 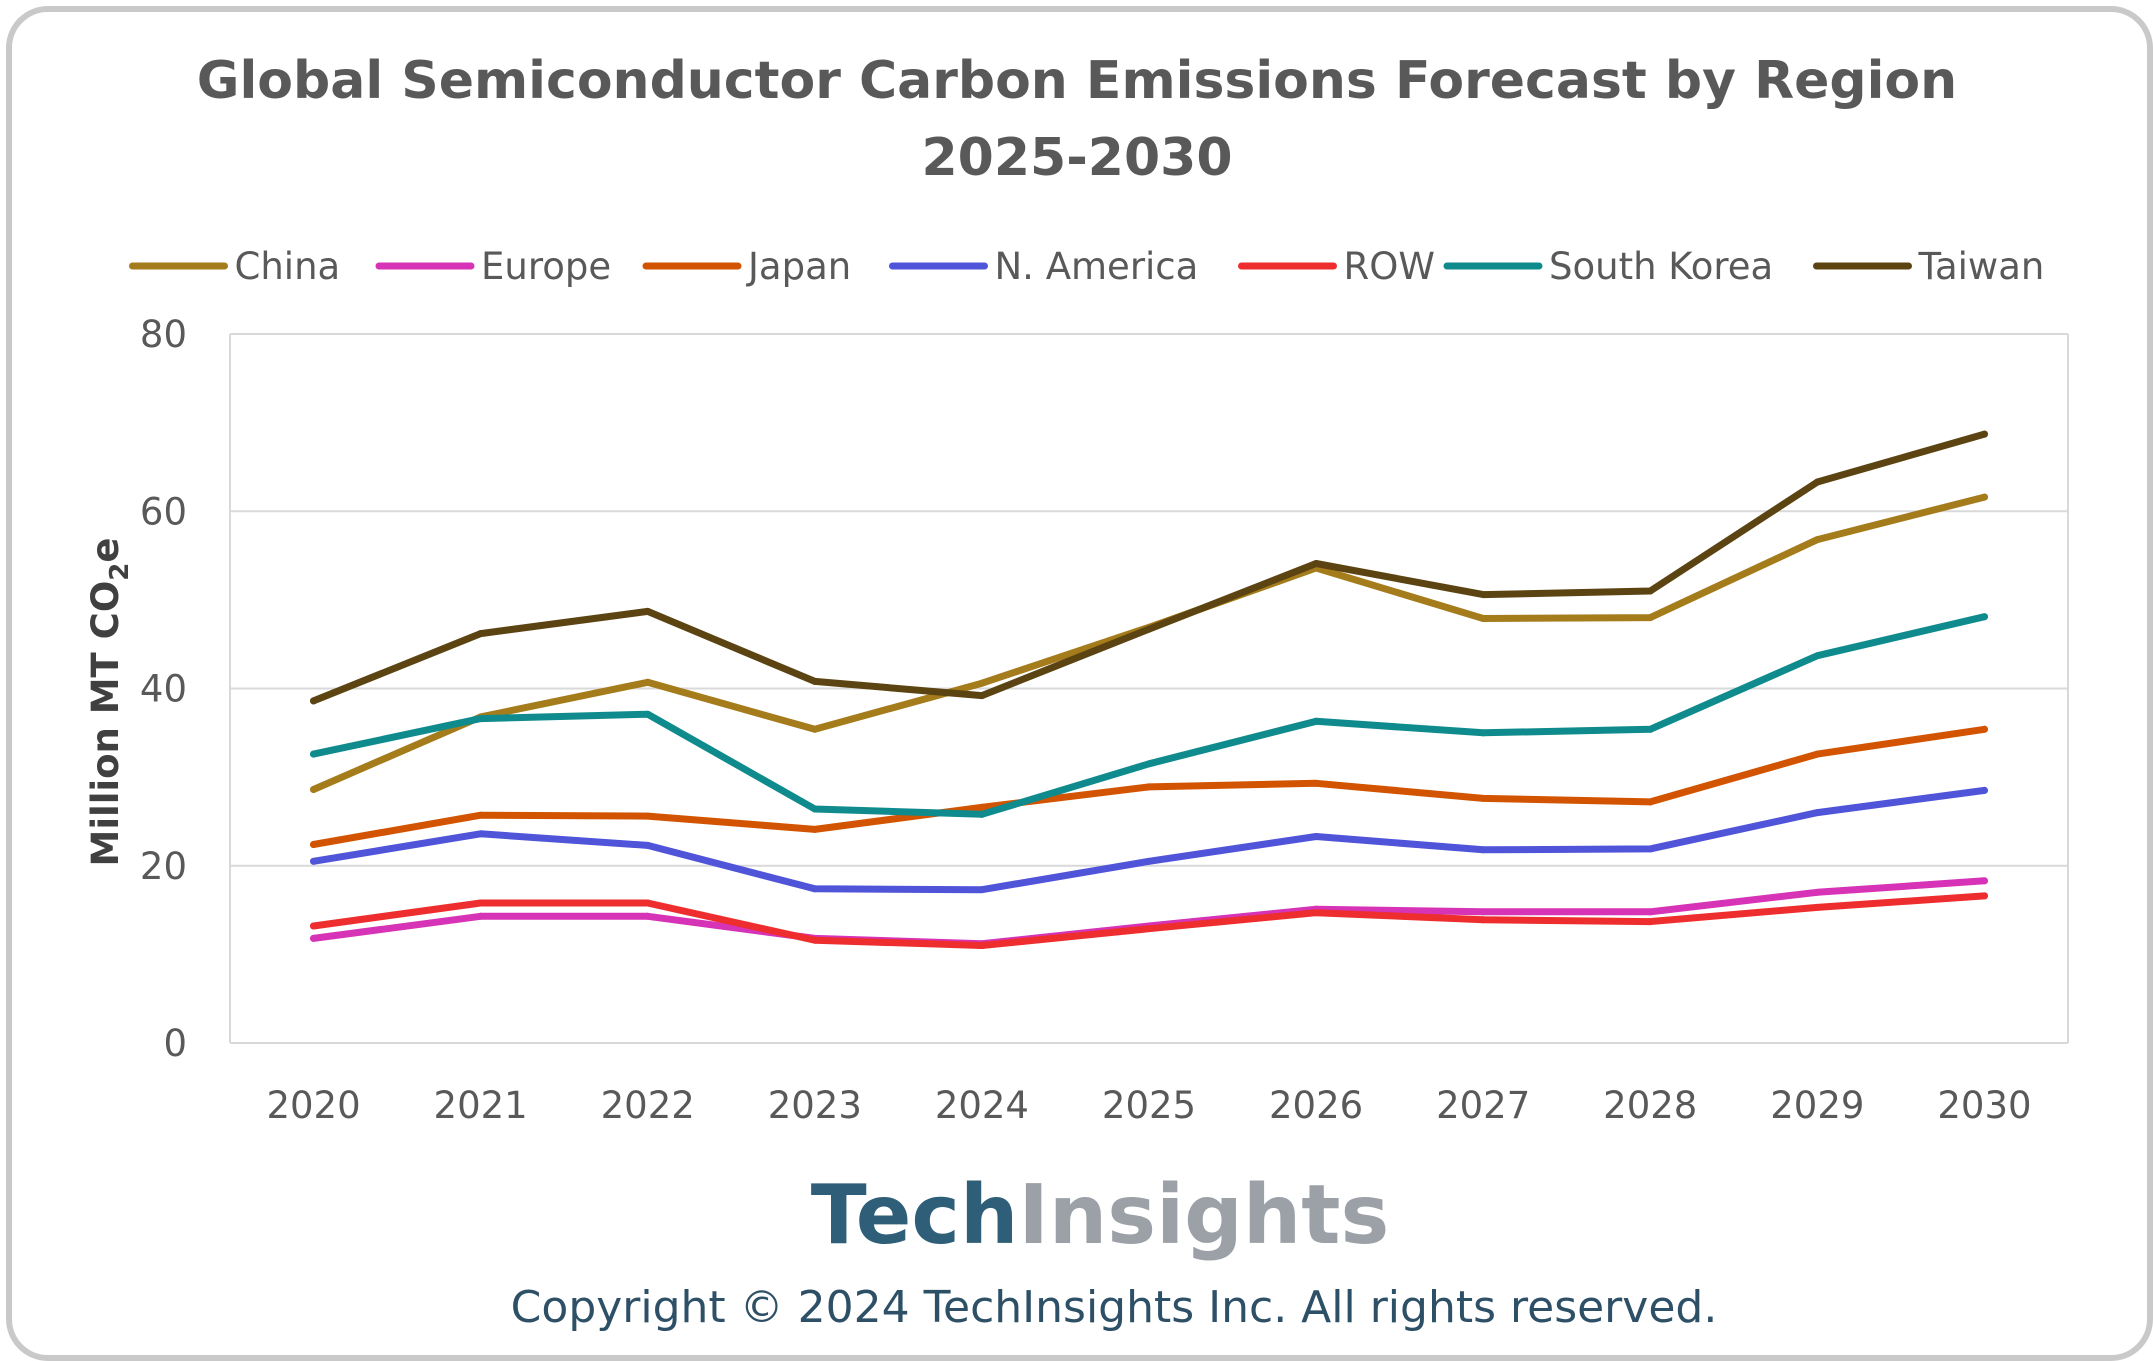 I want to click on legend-item-china: China, so click(x=235, y=266).